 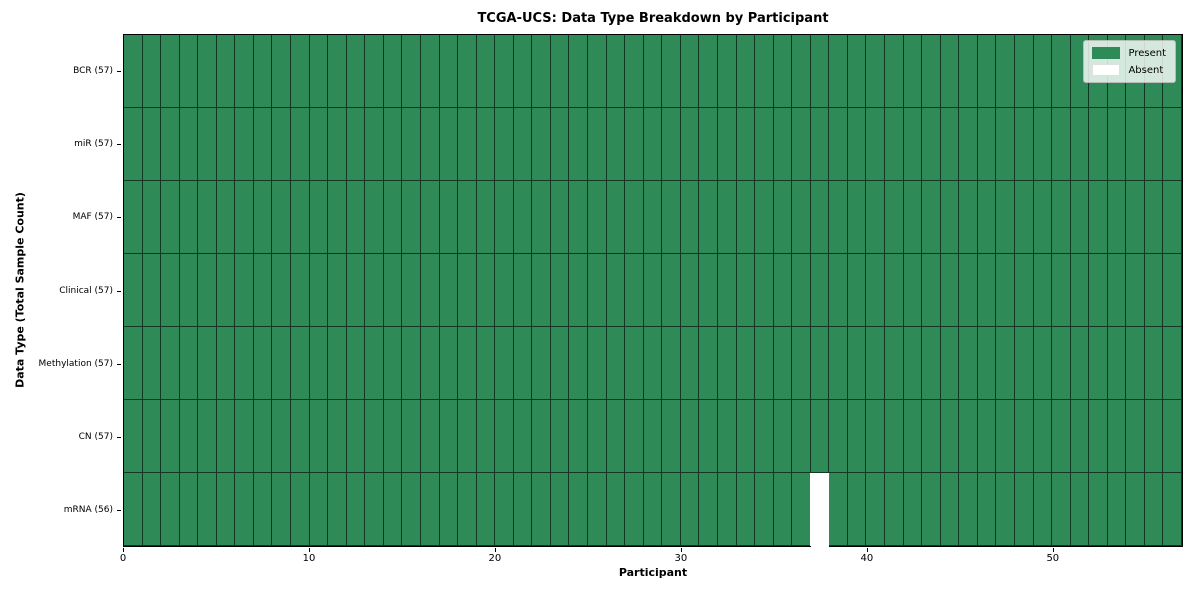 What do you see at coordinates (681, 558) in the screenshot?
I see `x-tick-label: 30` at bounding box center [681, 558].